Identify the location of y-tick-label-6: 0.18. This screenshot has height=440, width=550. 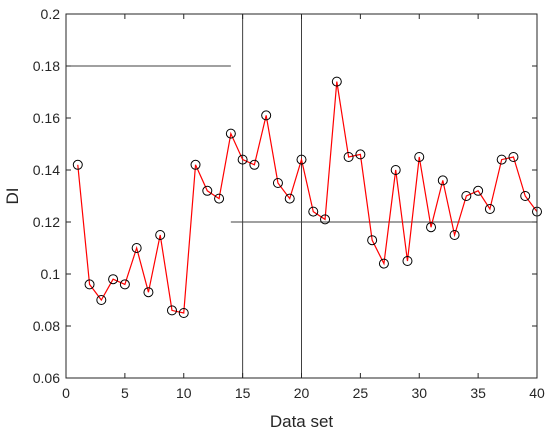
(46, 66).